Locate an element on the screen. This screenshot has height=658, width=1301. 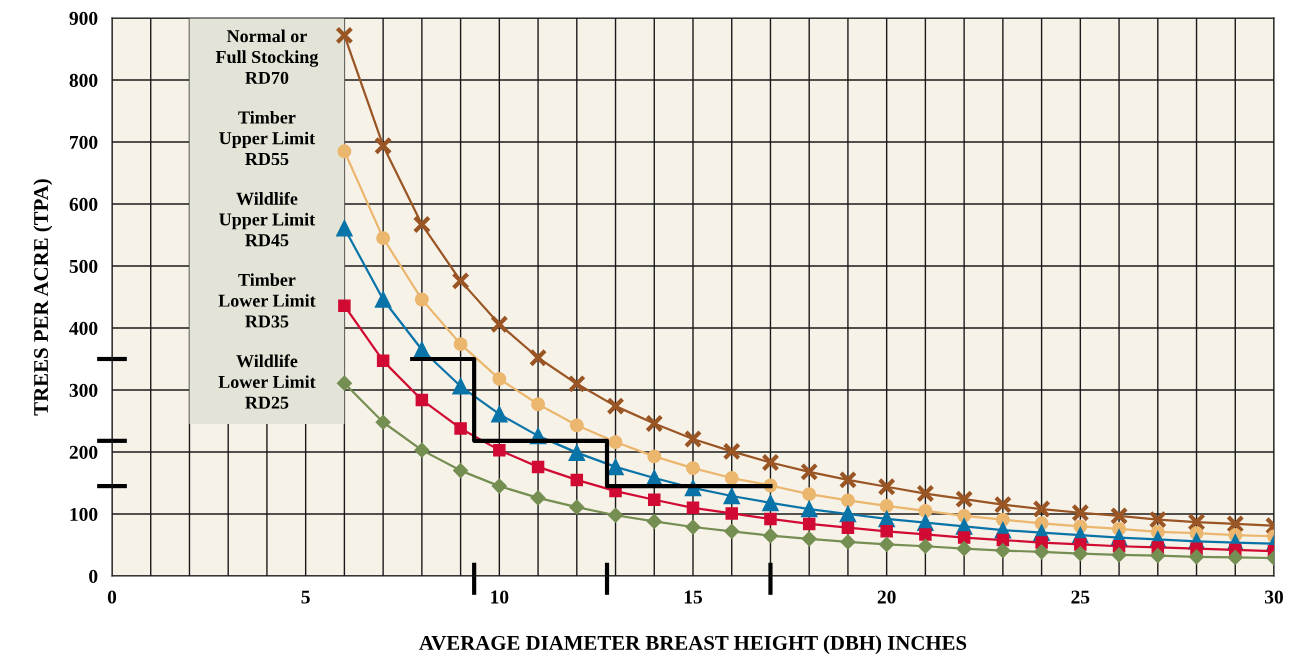
y-tick-label: 600 is located at coordinates (83, 204).